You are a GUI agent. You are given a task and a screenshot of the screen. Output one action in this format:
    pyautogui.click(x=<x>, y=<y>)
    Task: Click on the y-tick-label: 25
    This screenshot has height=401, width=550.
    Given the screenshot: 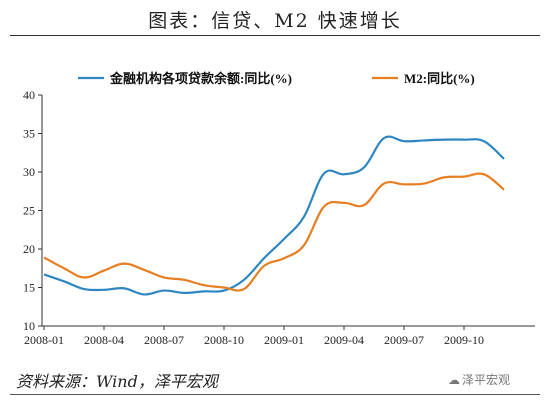 What is the action you would take?
    pyautogui.click(x=29, y=211)
    